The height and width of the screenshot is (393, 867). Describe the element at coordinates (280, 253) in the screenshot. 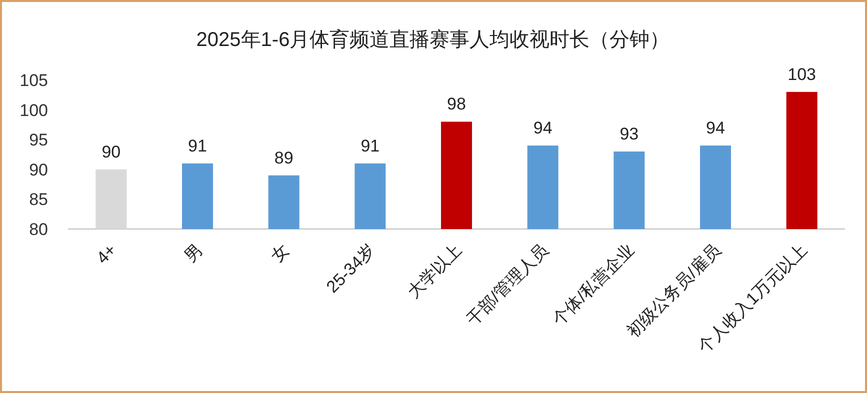

I see `x-tick-label: 女` at that location.